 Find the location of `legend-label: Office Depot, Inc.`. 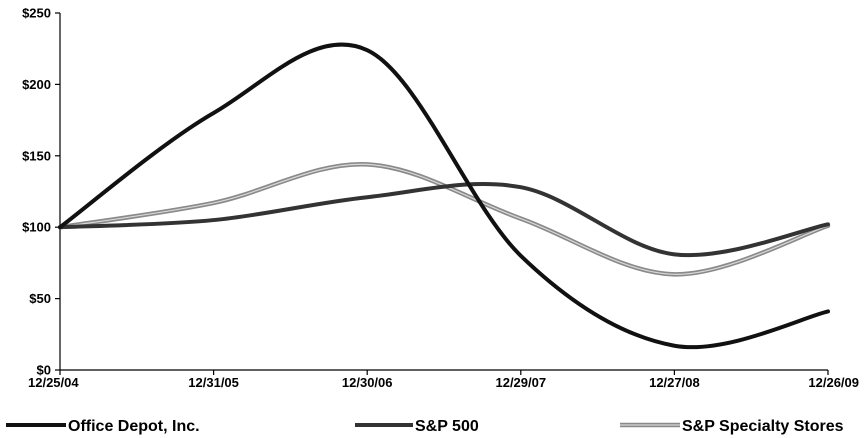

legend-label: Office Depot, Inc. is located at coordinates (134, 426).